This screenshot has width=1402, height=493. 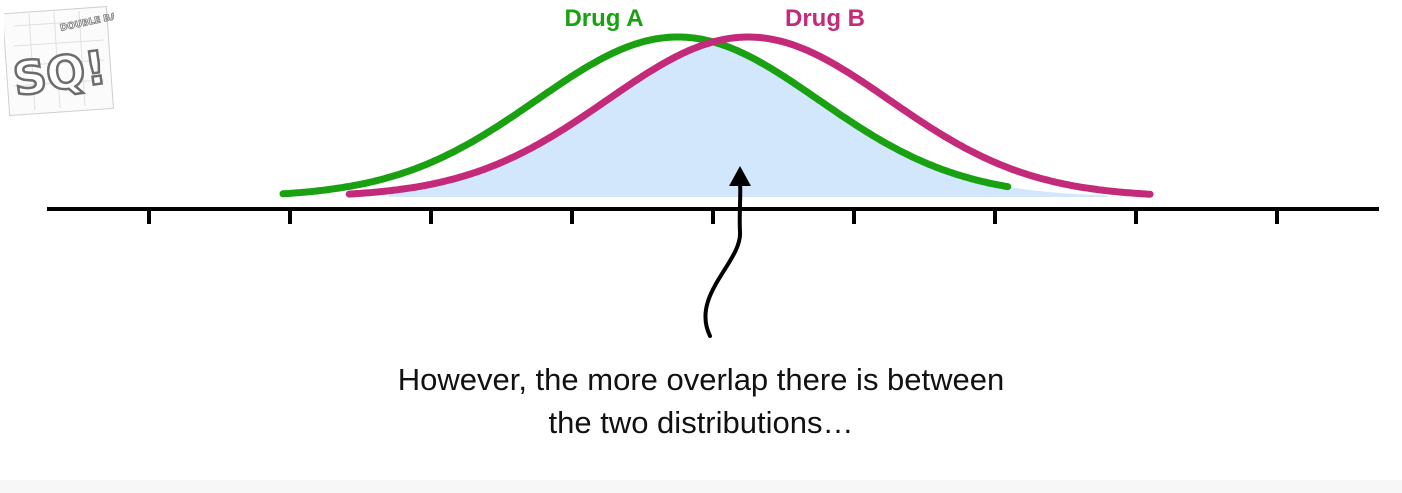 I want to click on arrow-head, so click(x=740, y=176).